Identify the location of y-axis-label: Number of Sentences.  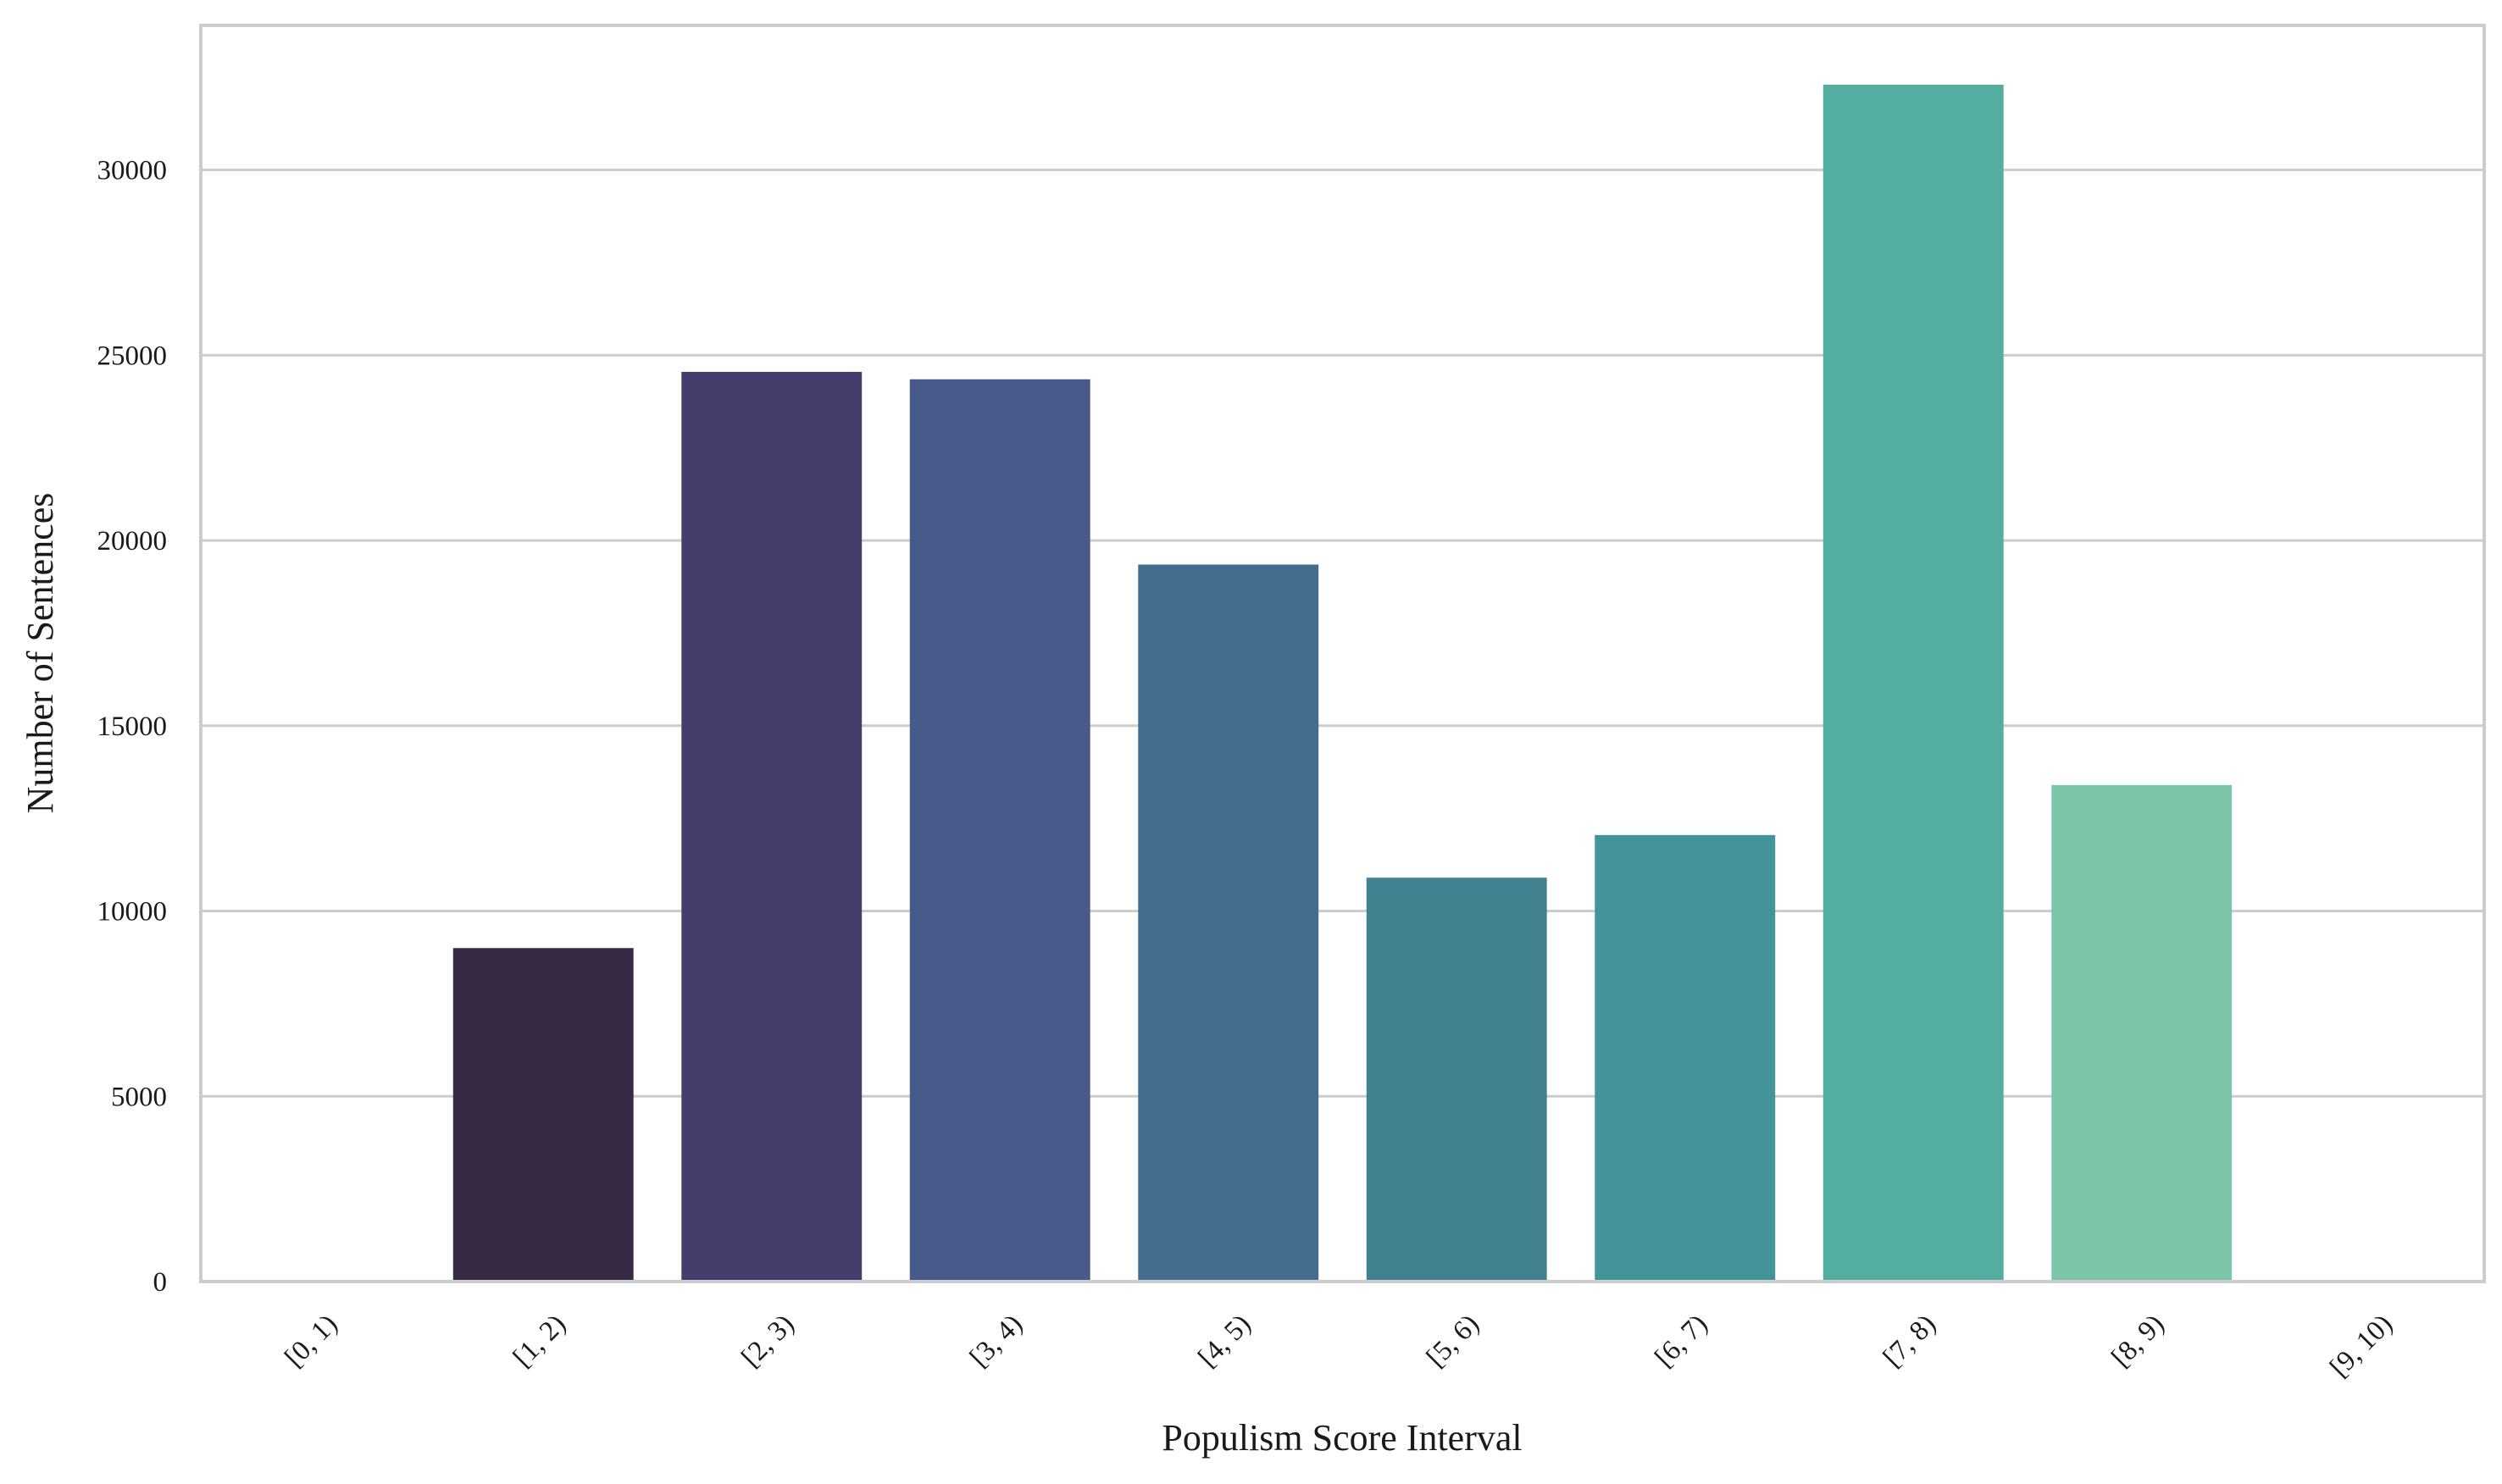
(40, 653).